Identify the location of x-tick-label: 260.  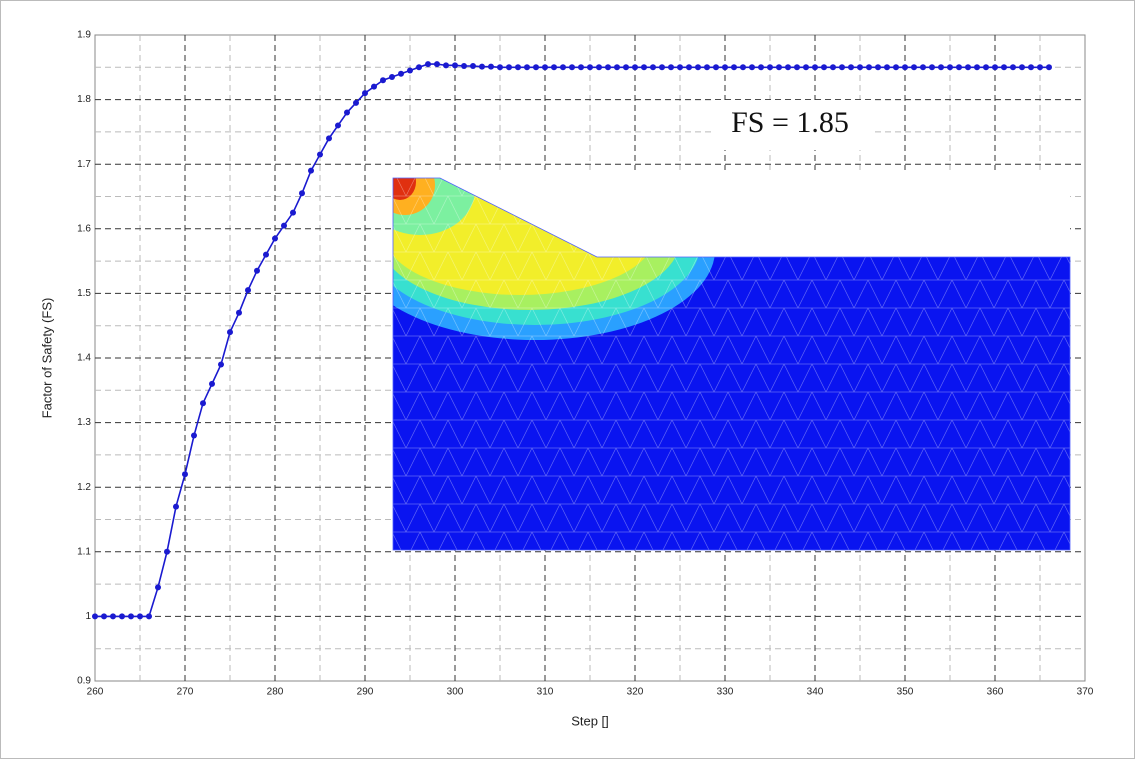
(95, 692).